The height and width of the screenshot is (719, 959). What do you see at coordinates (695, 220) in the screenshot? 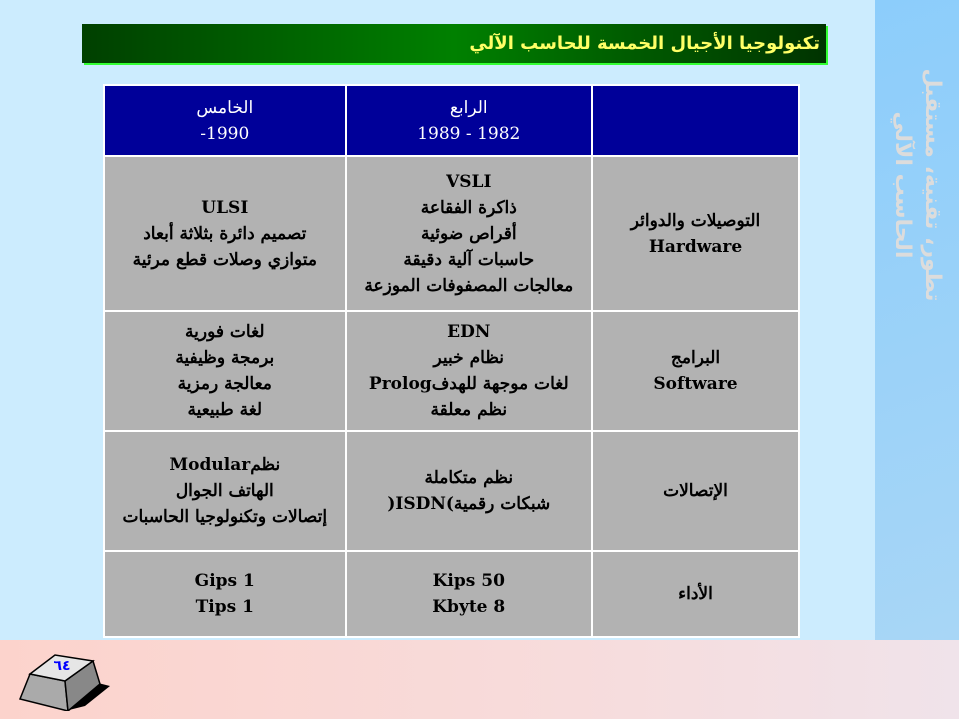
I see `cell-line: التوصيلات والدوائر` at bounding box center [695, 220].